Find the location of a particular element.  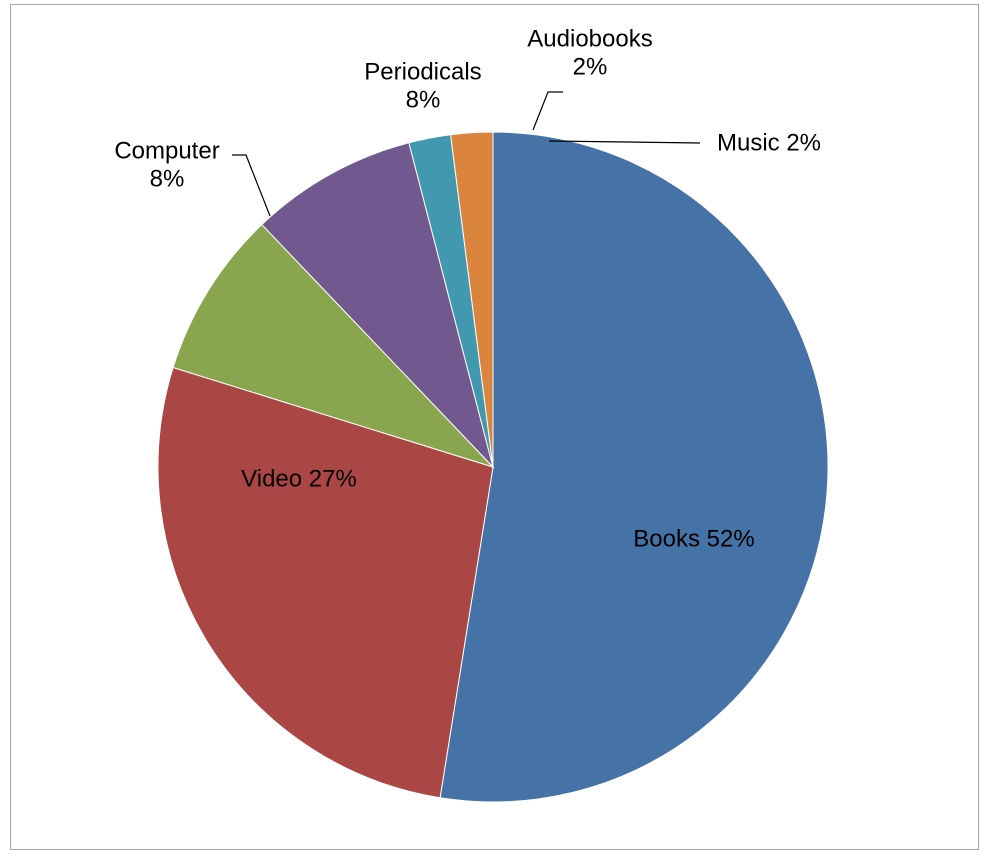

data-label-video: Video 27% is located at coordinates (299, 478).